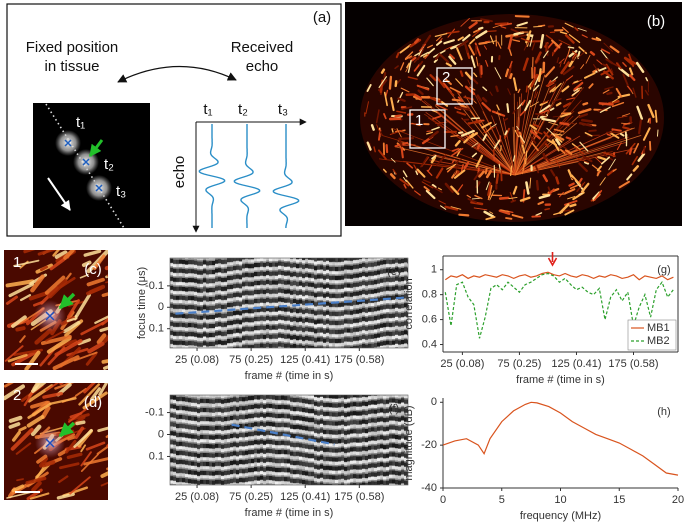  Describe the element at coordinates (17, 262) in the screenshot. I see `region-label: 1` at that location.